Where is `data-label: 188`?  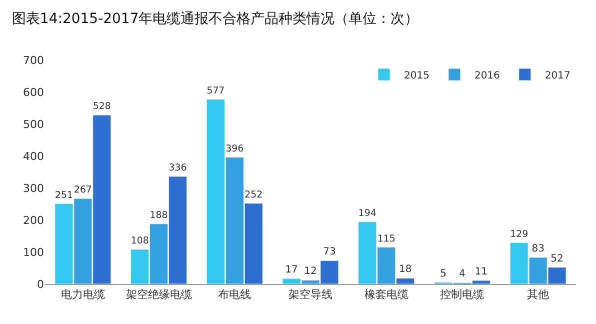 data-label: 188 is located at coordinates (159, 216).